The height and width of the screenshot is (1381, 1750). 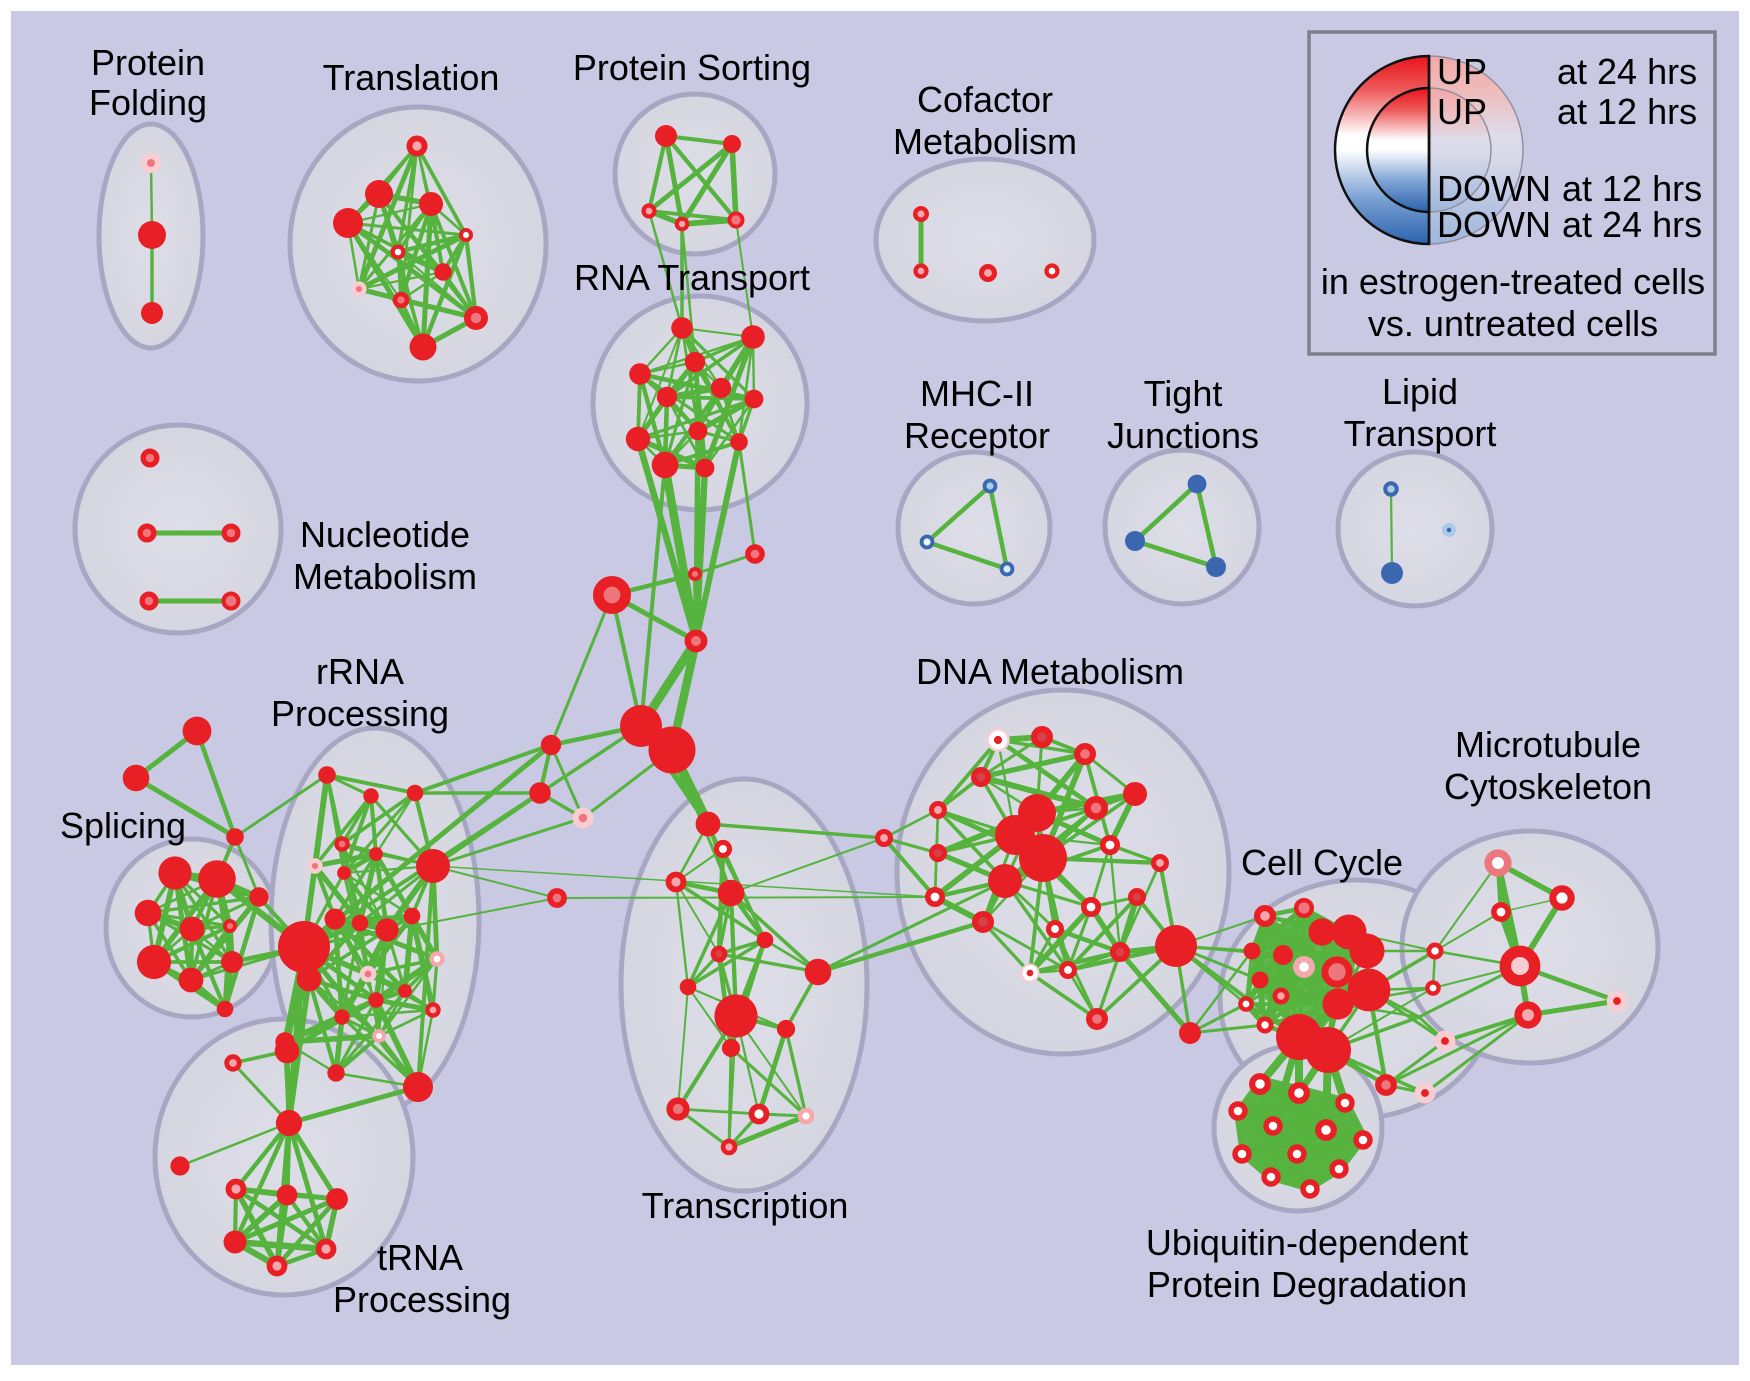 I want to click on svg-text: Cell Cycle, so click(x=1322, y=862).